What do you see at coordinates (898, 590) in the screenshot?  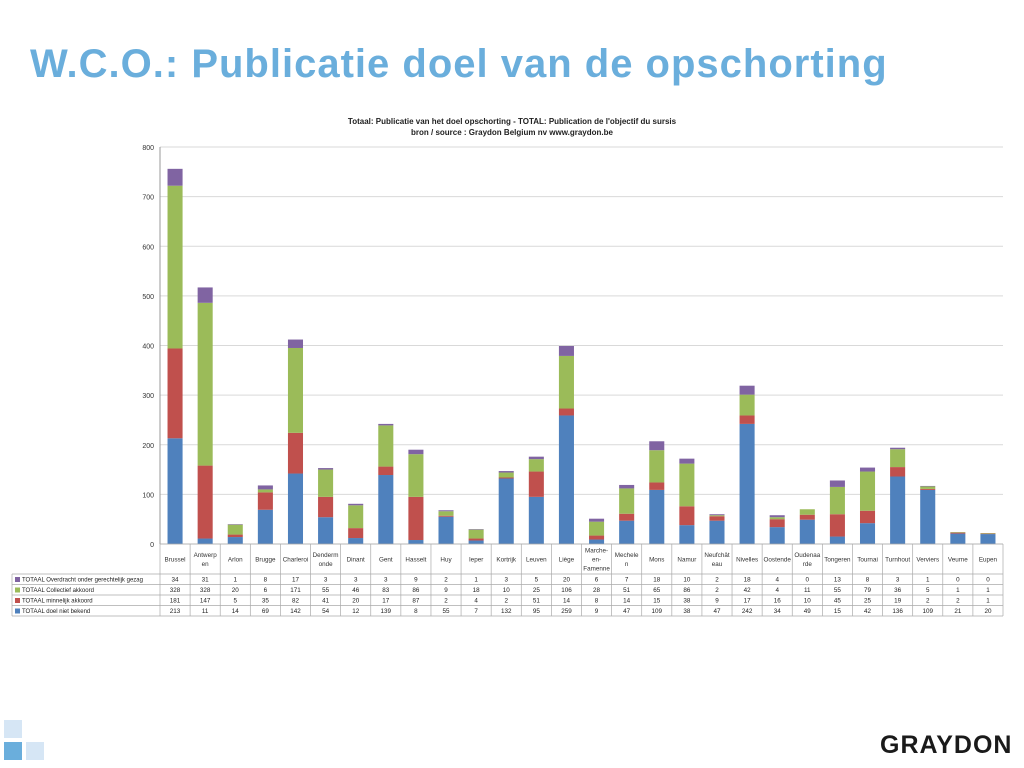 I see `data-label: 36` at bounding box center [898, 590].